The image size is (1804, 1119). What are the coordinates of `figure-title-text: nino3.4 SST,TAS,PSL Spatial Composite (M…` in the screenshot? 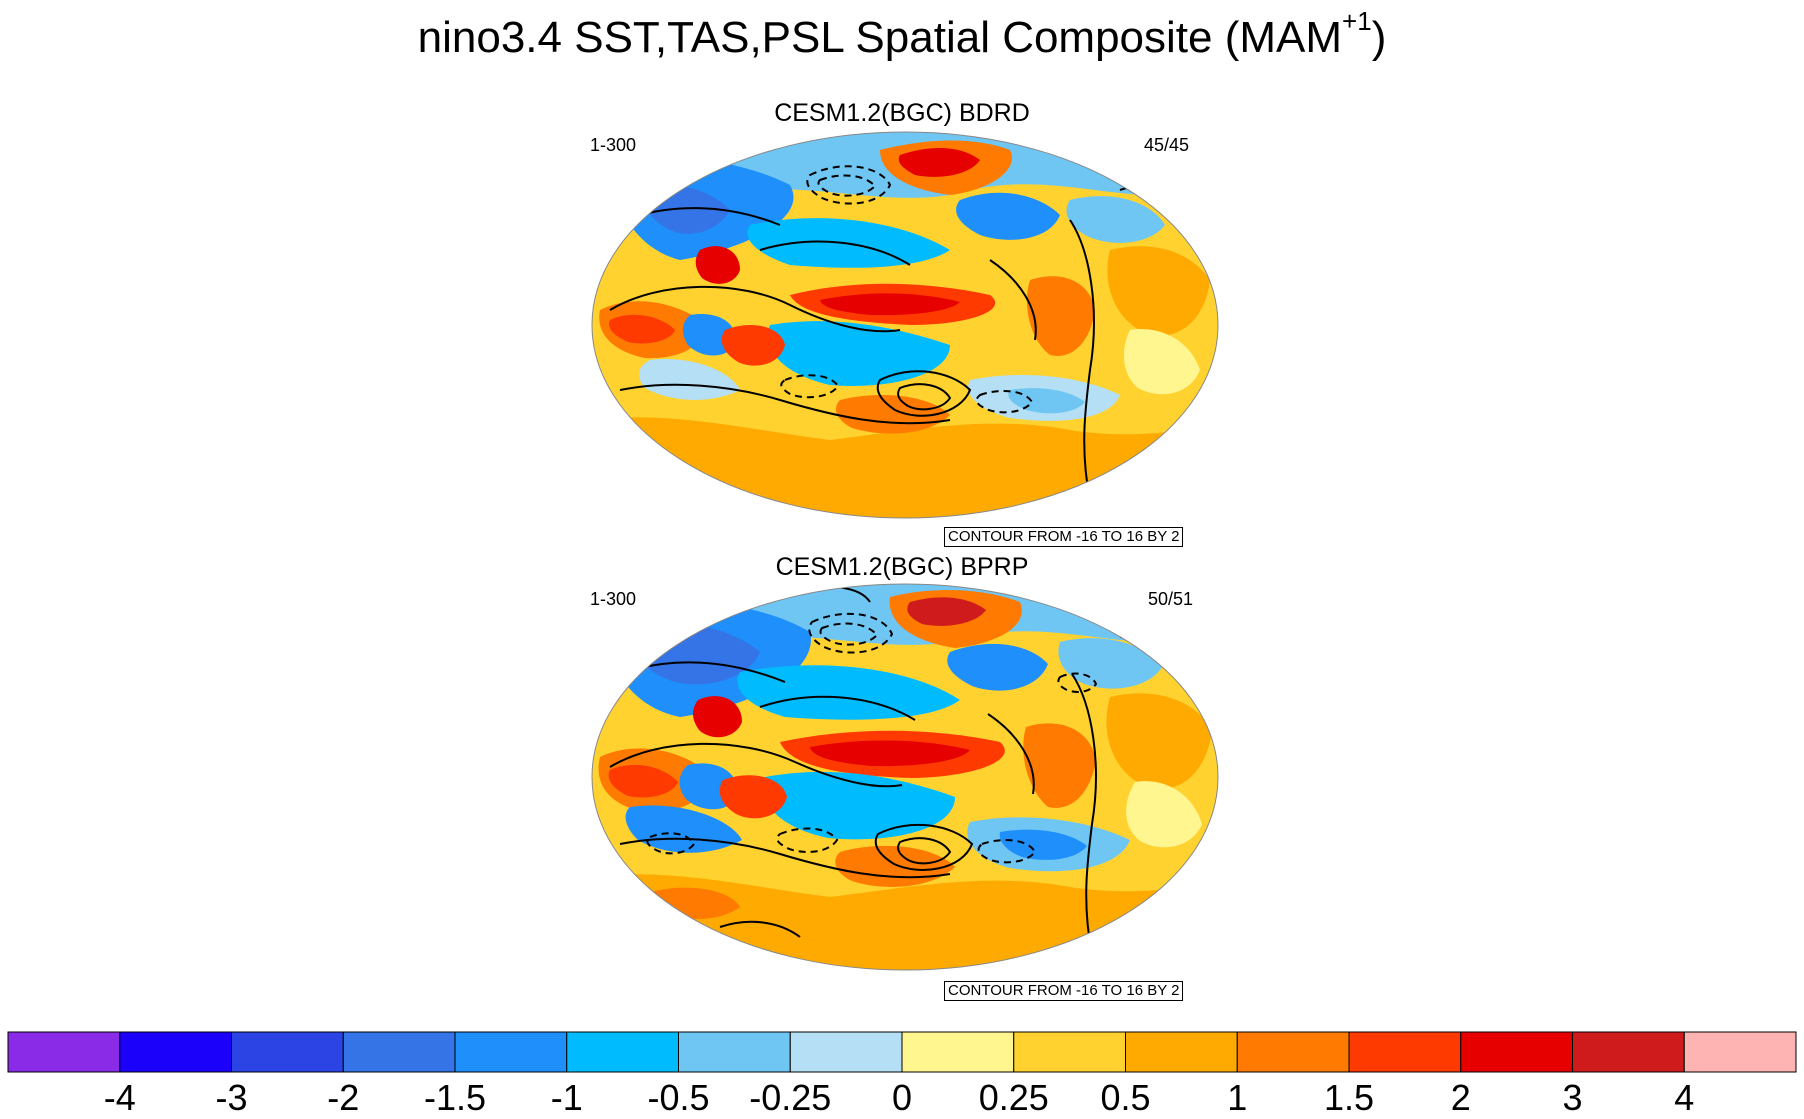 It's located at (880, 37).